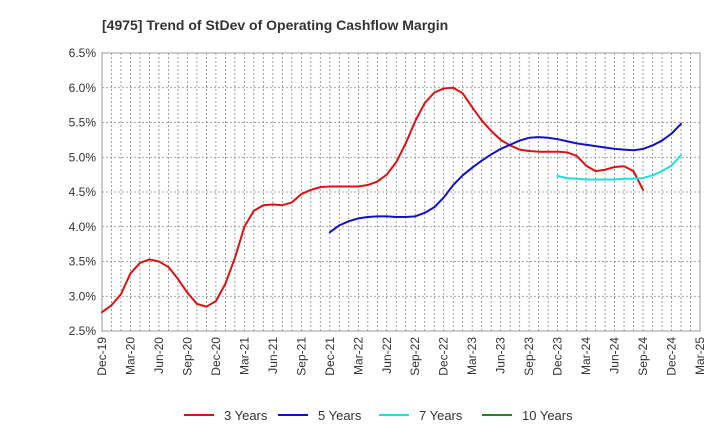 This screenshot has width=720, height=440. What do you see at coordinates (378, 415) in the screenshot?
I see `legend: 3 Years 5 Years 7 Years 10 Years` at bounding box center [378, 415].